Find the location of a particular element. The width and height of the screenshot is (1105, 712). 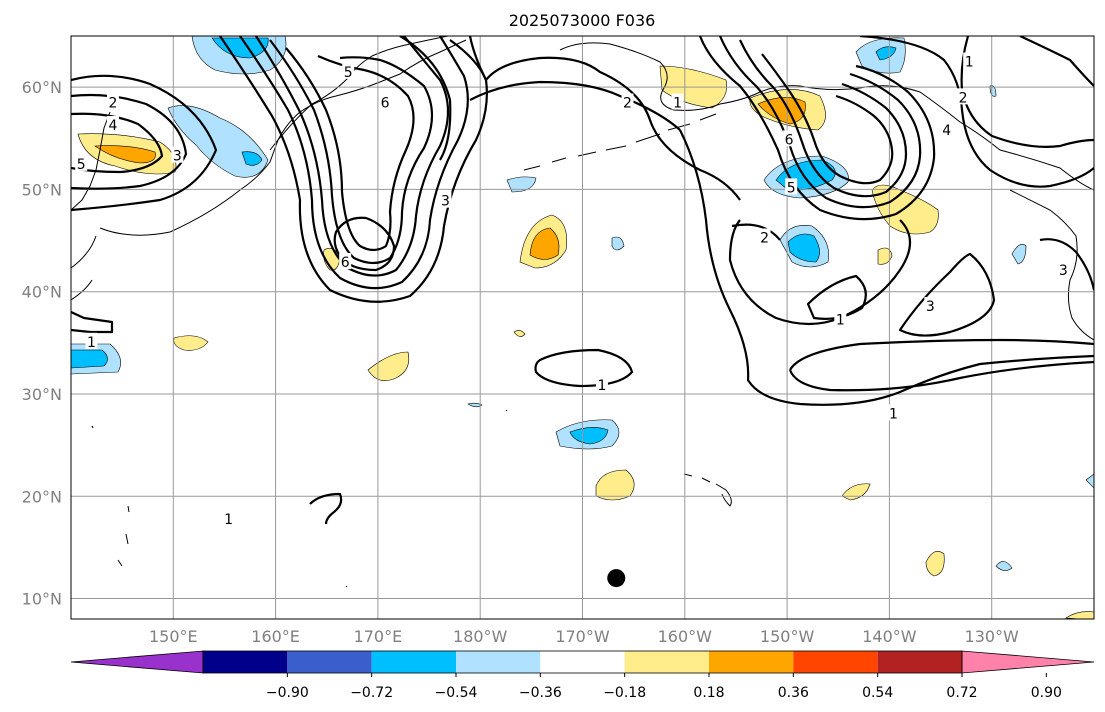

lat-tick-label: 10°N is located at coordinates (42, 599).